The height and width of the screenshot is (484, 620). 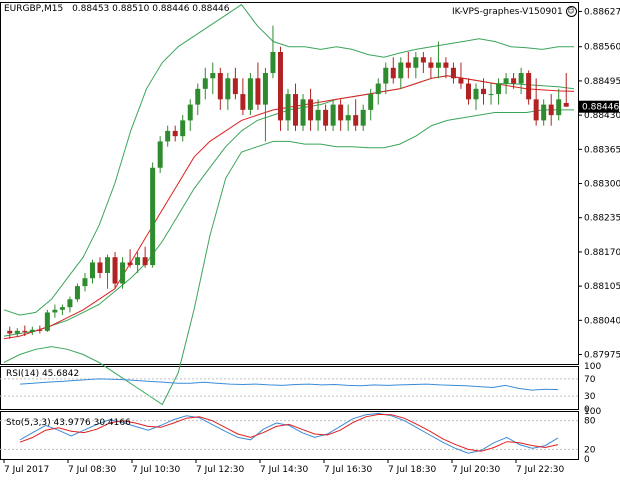 I want to click on price-tick-label: 0.88105, so click(x=602, y=287).